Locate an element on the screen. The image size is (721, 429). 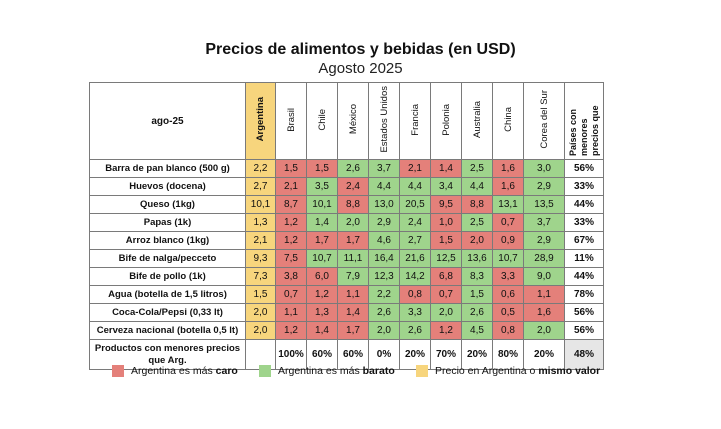
share-cell: 33% is located at coordinates (584, 186).